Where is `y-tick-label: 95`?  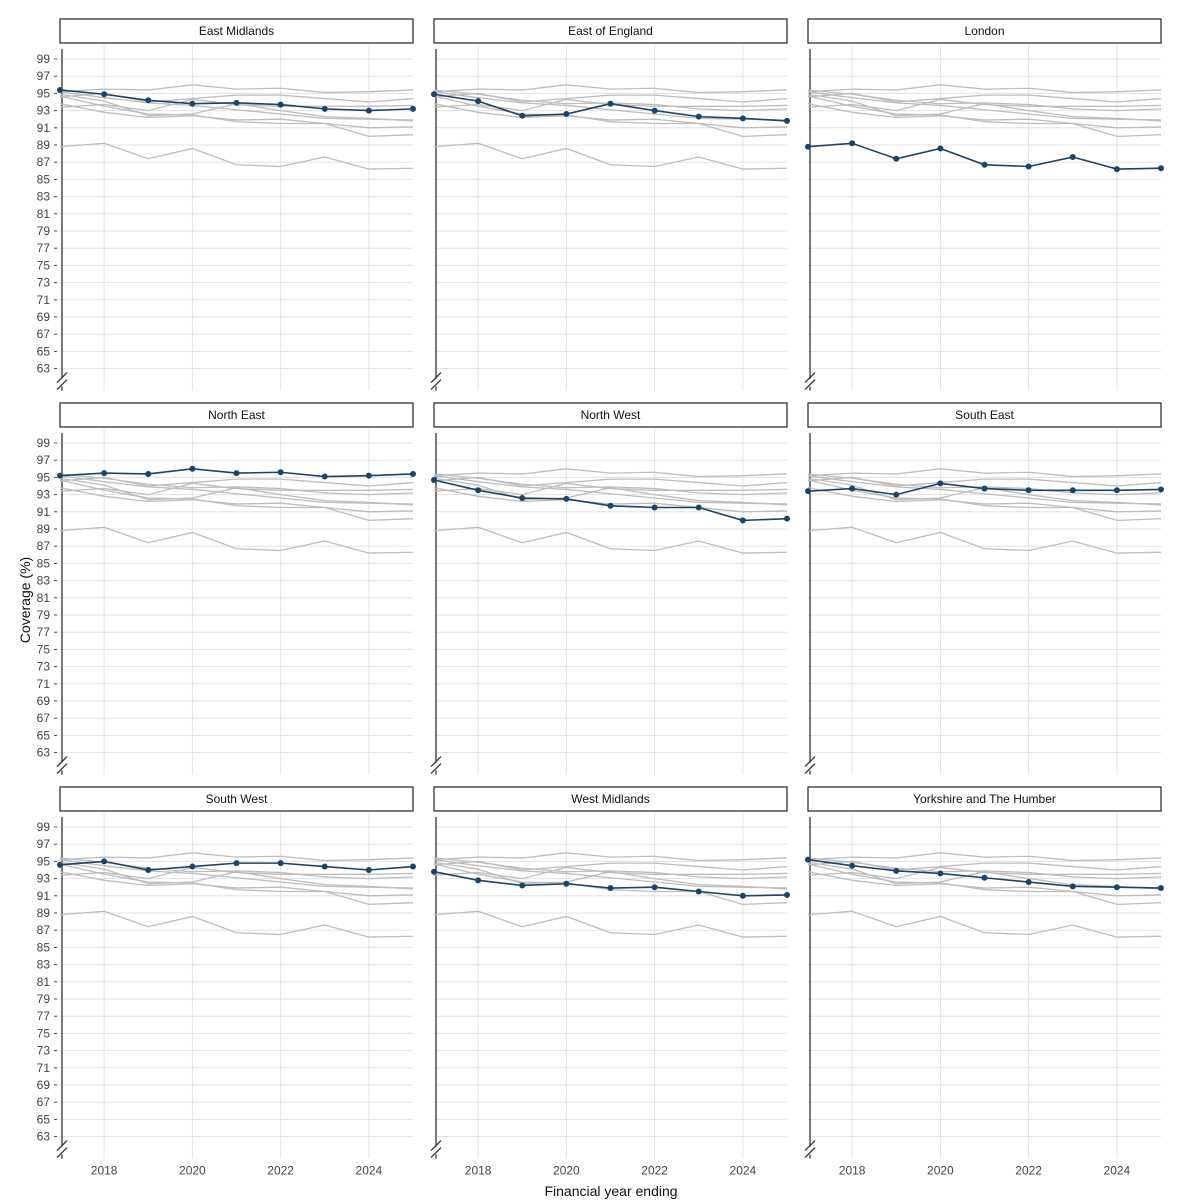
y-tick-label: 95 is located at coordinates (44, 861).